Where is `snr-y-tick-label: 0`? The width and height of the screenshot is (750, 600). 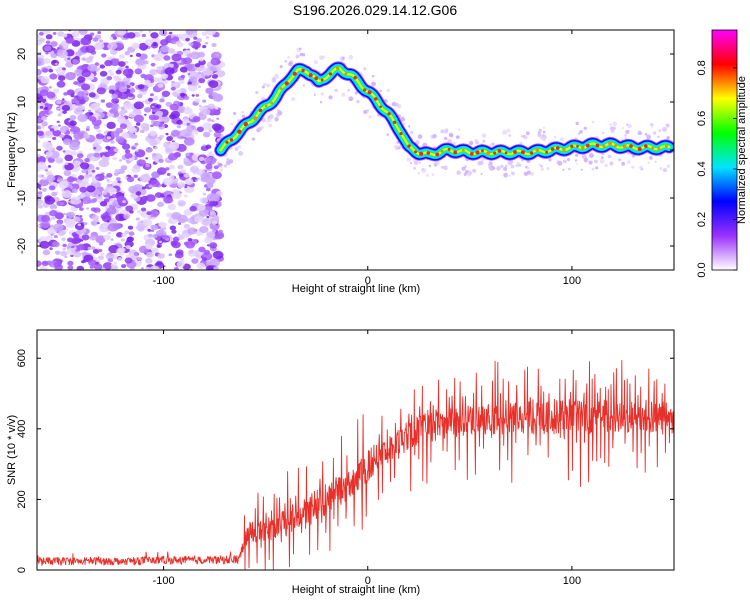 snr-y-tick-label: 0 is located at coordinates (22, 570).